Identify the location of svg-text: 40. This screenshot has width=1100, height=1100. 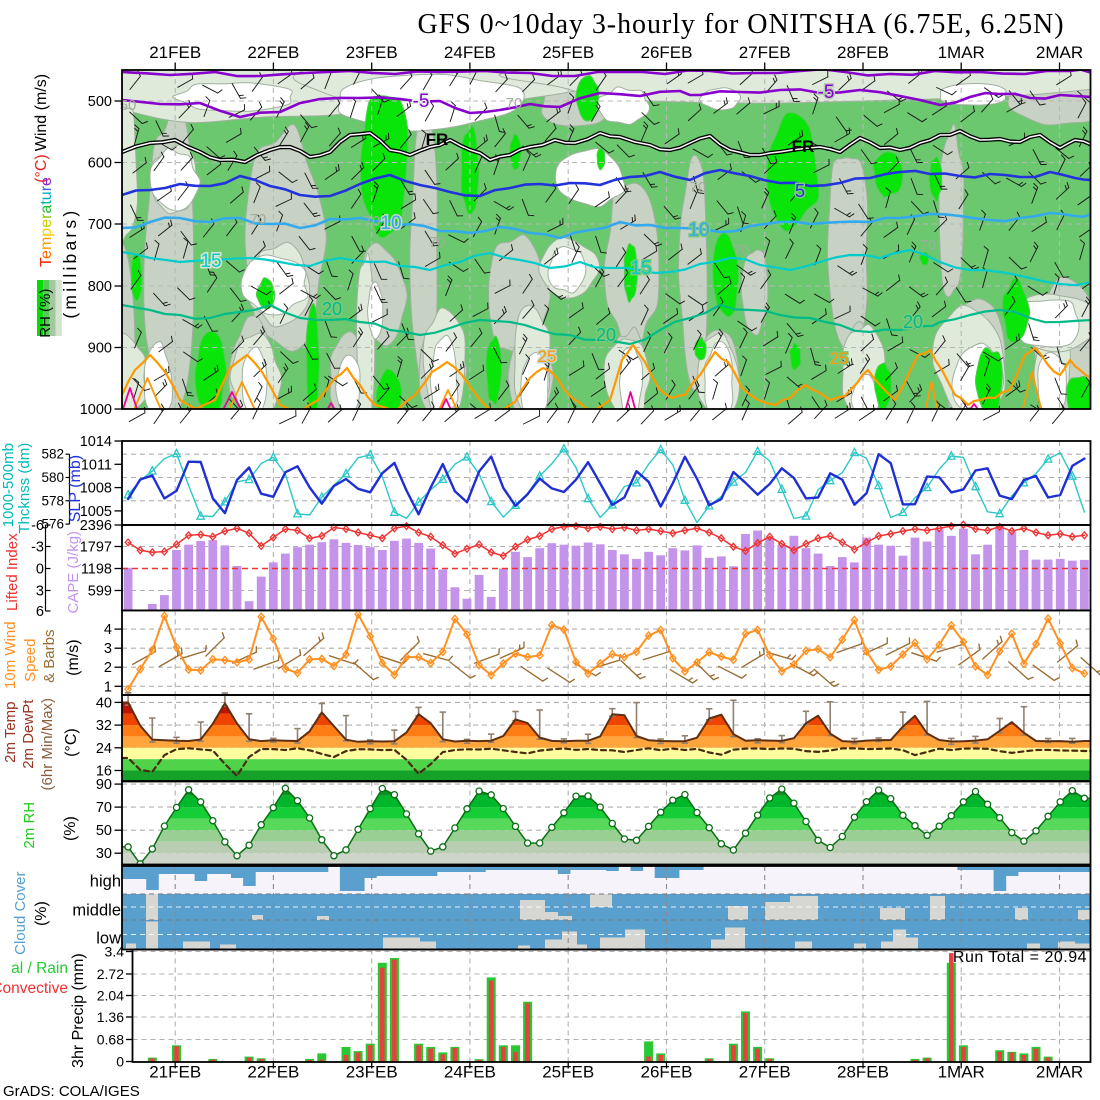
(104, 703).